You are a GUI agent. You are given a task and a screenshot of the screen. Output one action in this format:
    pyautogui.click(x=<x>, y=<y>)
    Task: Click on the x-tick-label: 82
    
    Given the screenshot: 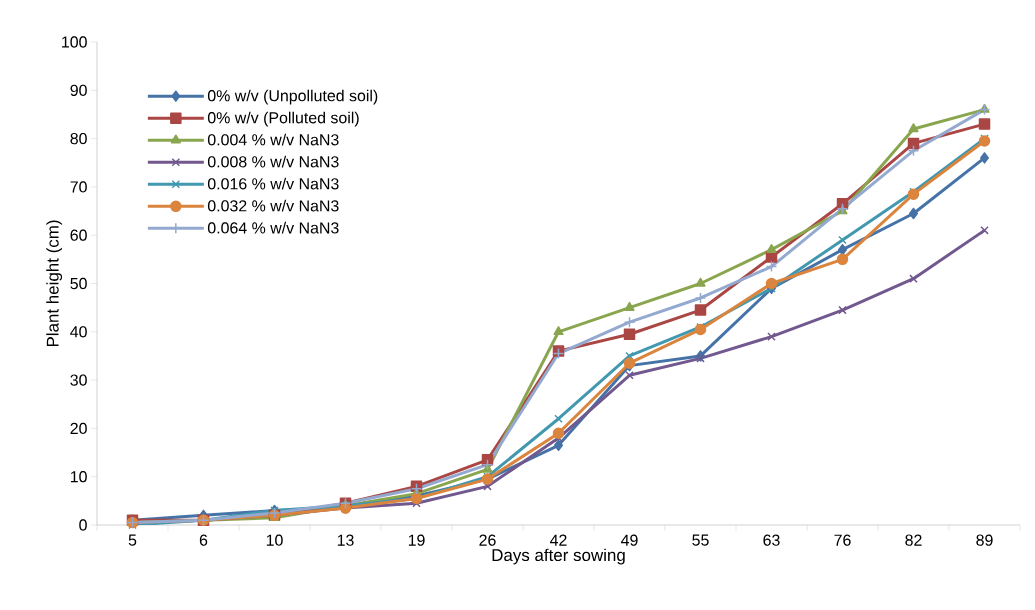 What is the action you would take?
    pyautogui.click(x=913, y=540)
    